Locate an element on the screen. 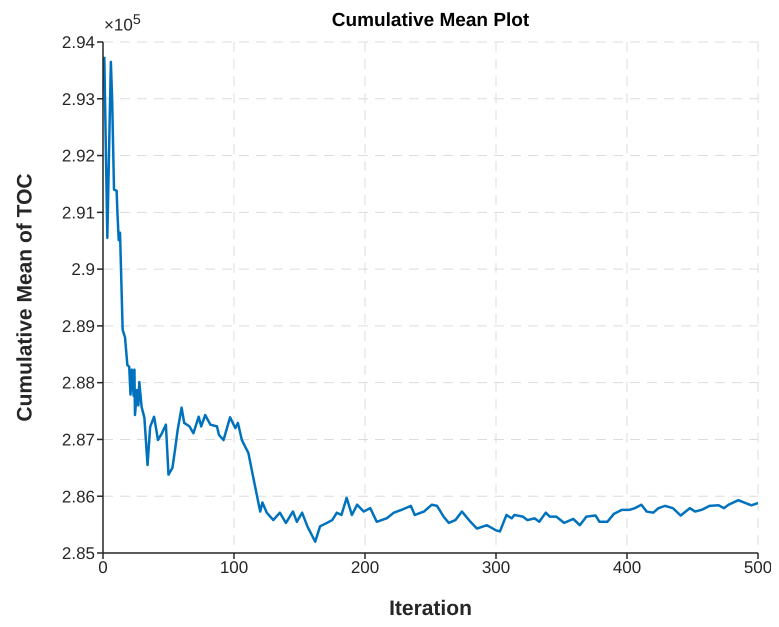 This screenshot has width=779, height=627. y-tick-label: 2.88 is located at coordinates (78, 383).